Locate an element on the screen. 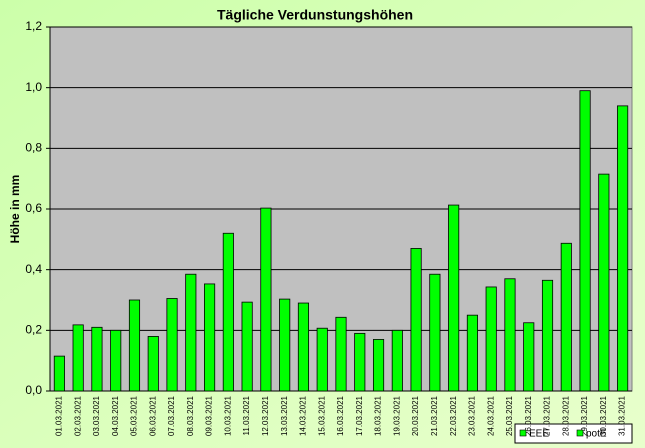  x-tick-label: 14.03.2021 is located at coordinates (303, 415).